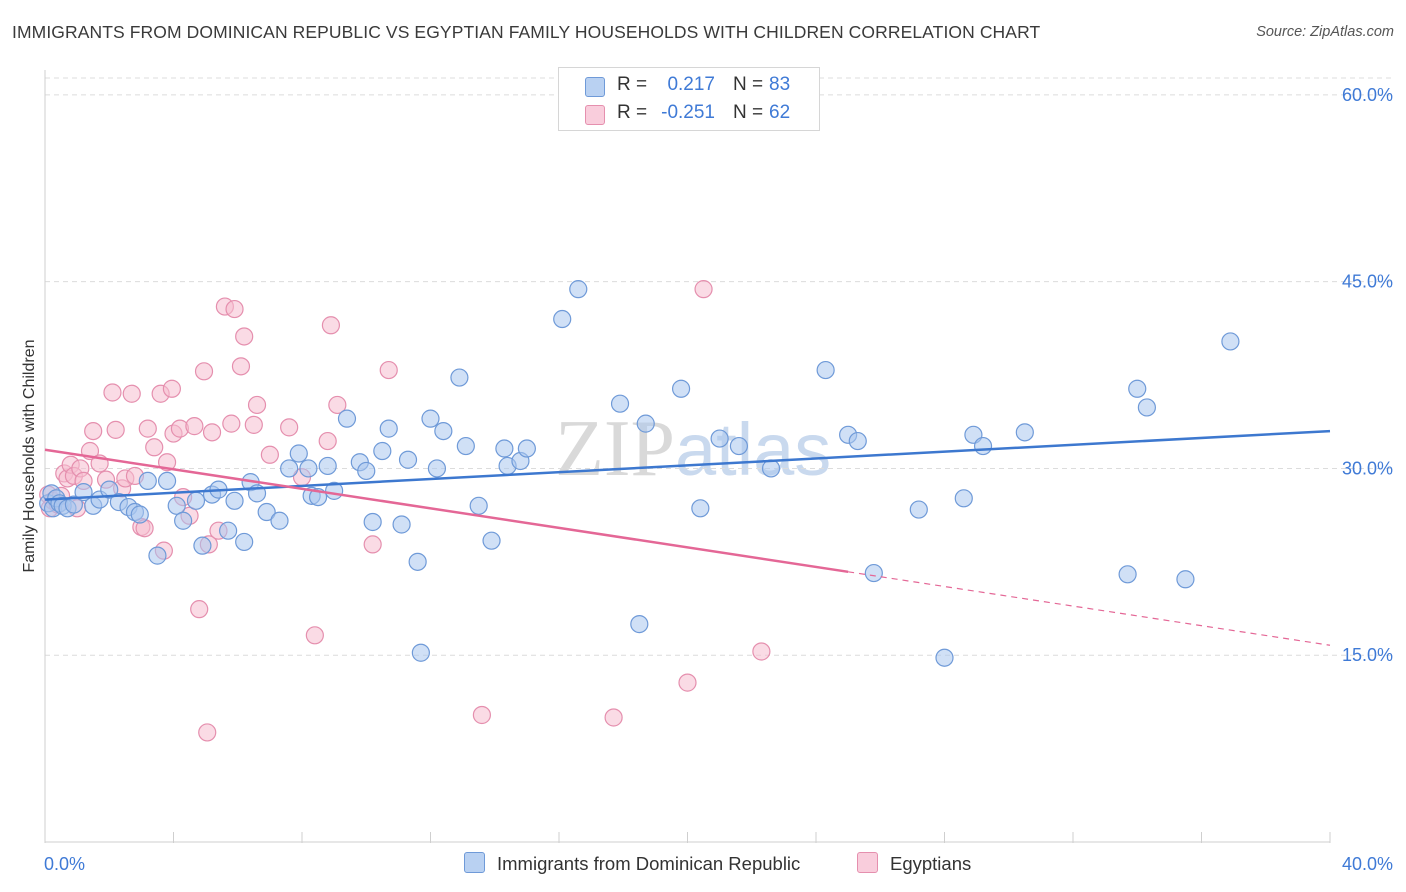 This screenshot has height=892, width=1406. Describe the element at coordinates (1089, 608) in the screenshot. I see `trend-line-egyptian-extrapolated` at that location.